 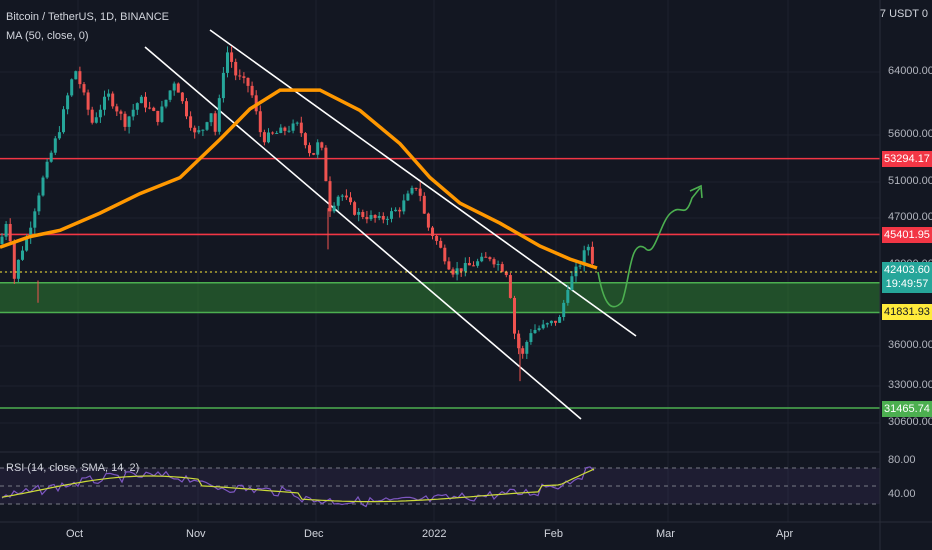 I want to click on time-tick-label: Feb, so click(x=553, y=534).